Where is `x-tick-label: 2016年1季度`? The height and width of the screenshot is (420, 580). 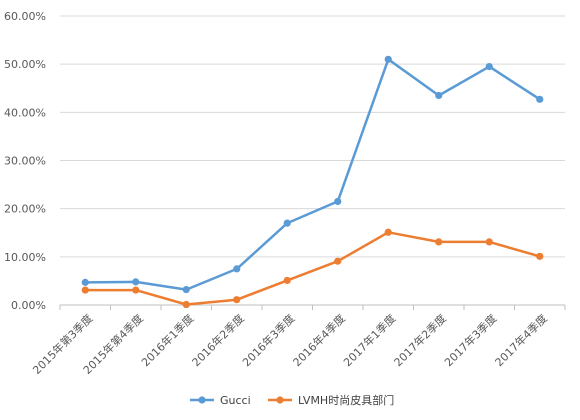 x-tick-label: 2016年1季度 is located at coordinates (167, 340).